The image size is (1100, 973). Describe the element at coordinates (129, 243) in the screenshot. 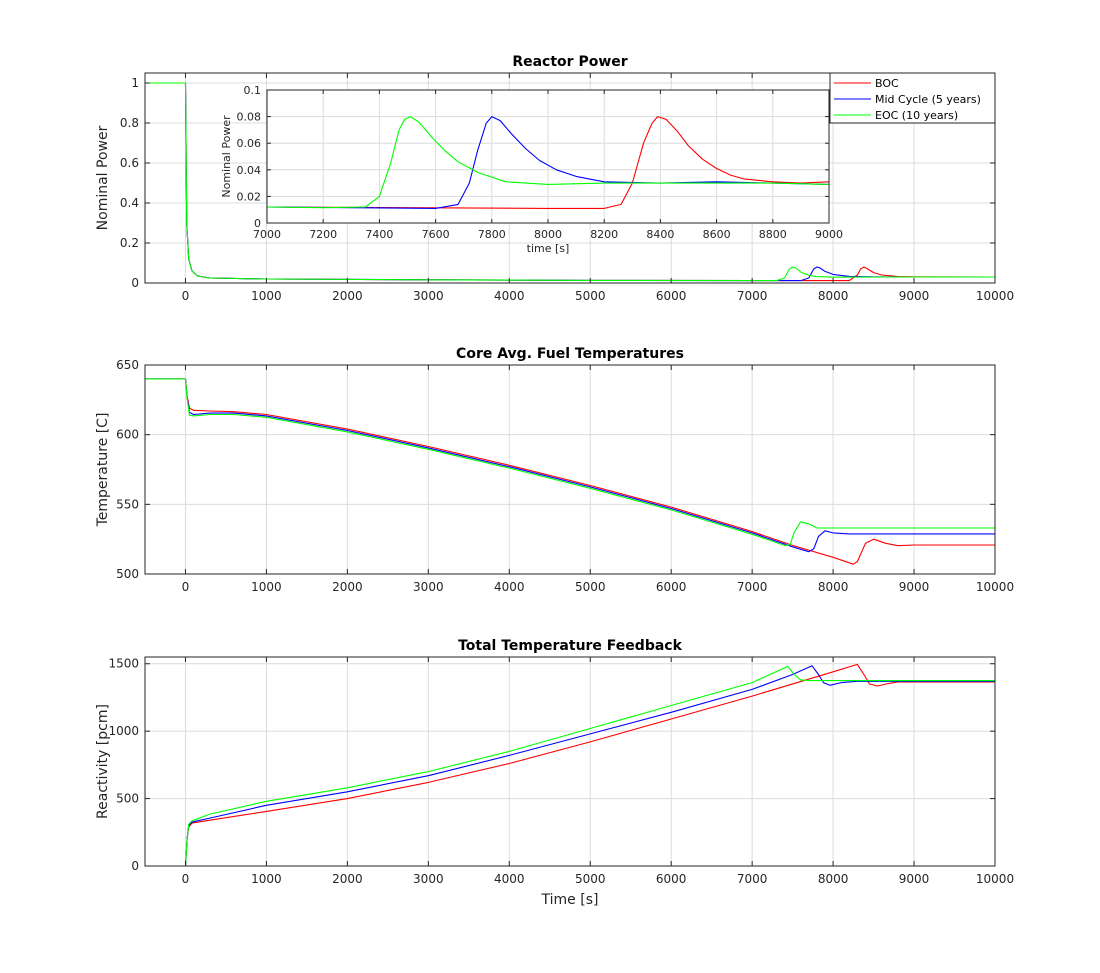

I see `y-tick-label: 0.2` at that location.